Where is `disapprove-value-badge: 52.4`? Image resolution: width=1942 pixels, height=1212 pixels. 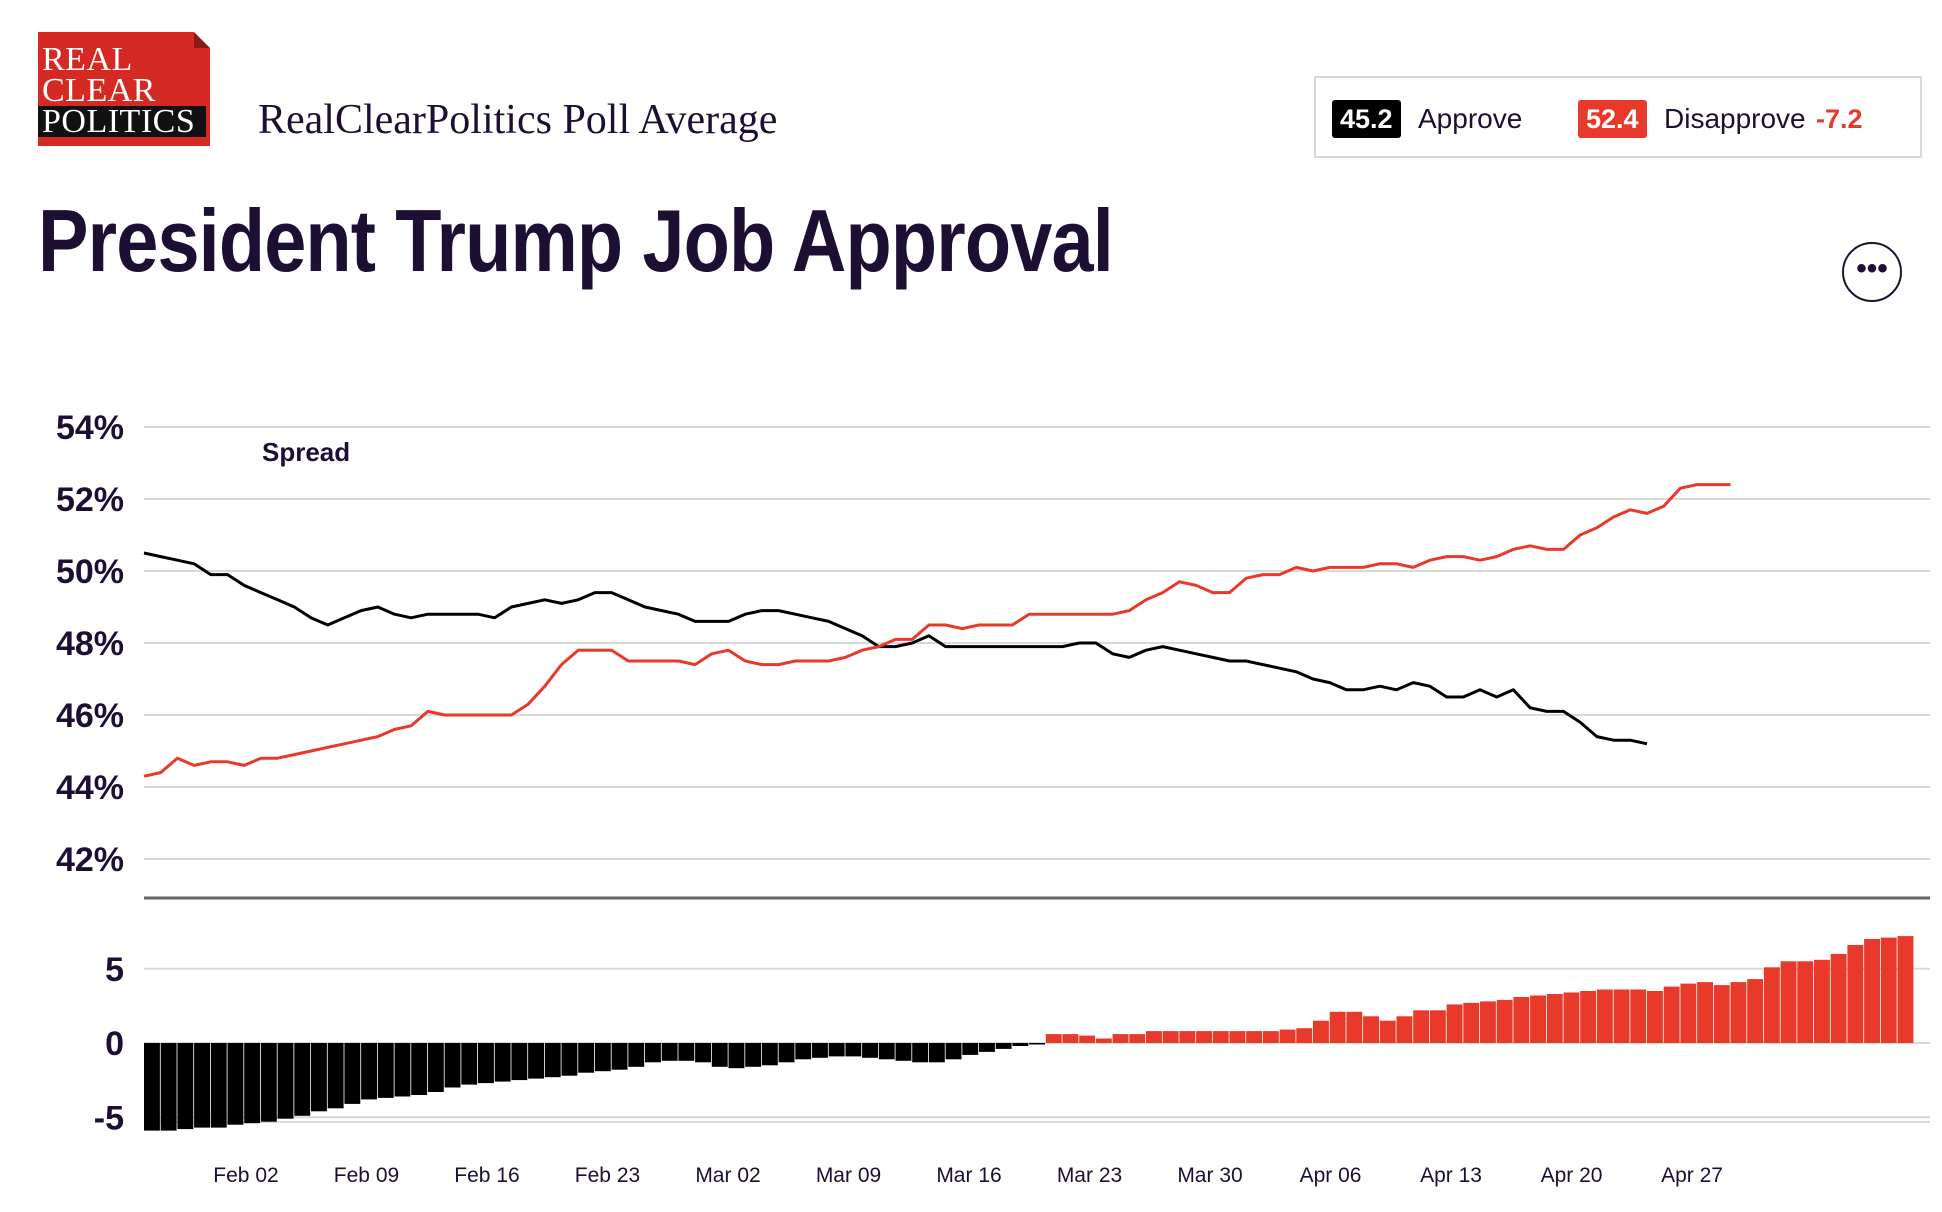
disapprove-value-badge: 52.4 is located at coordinates (1612, 119).